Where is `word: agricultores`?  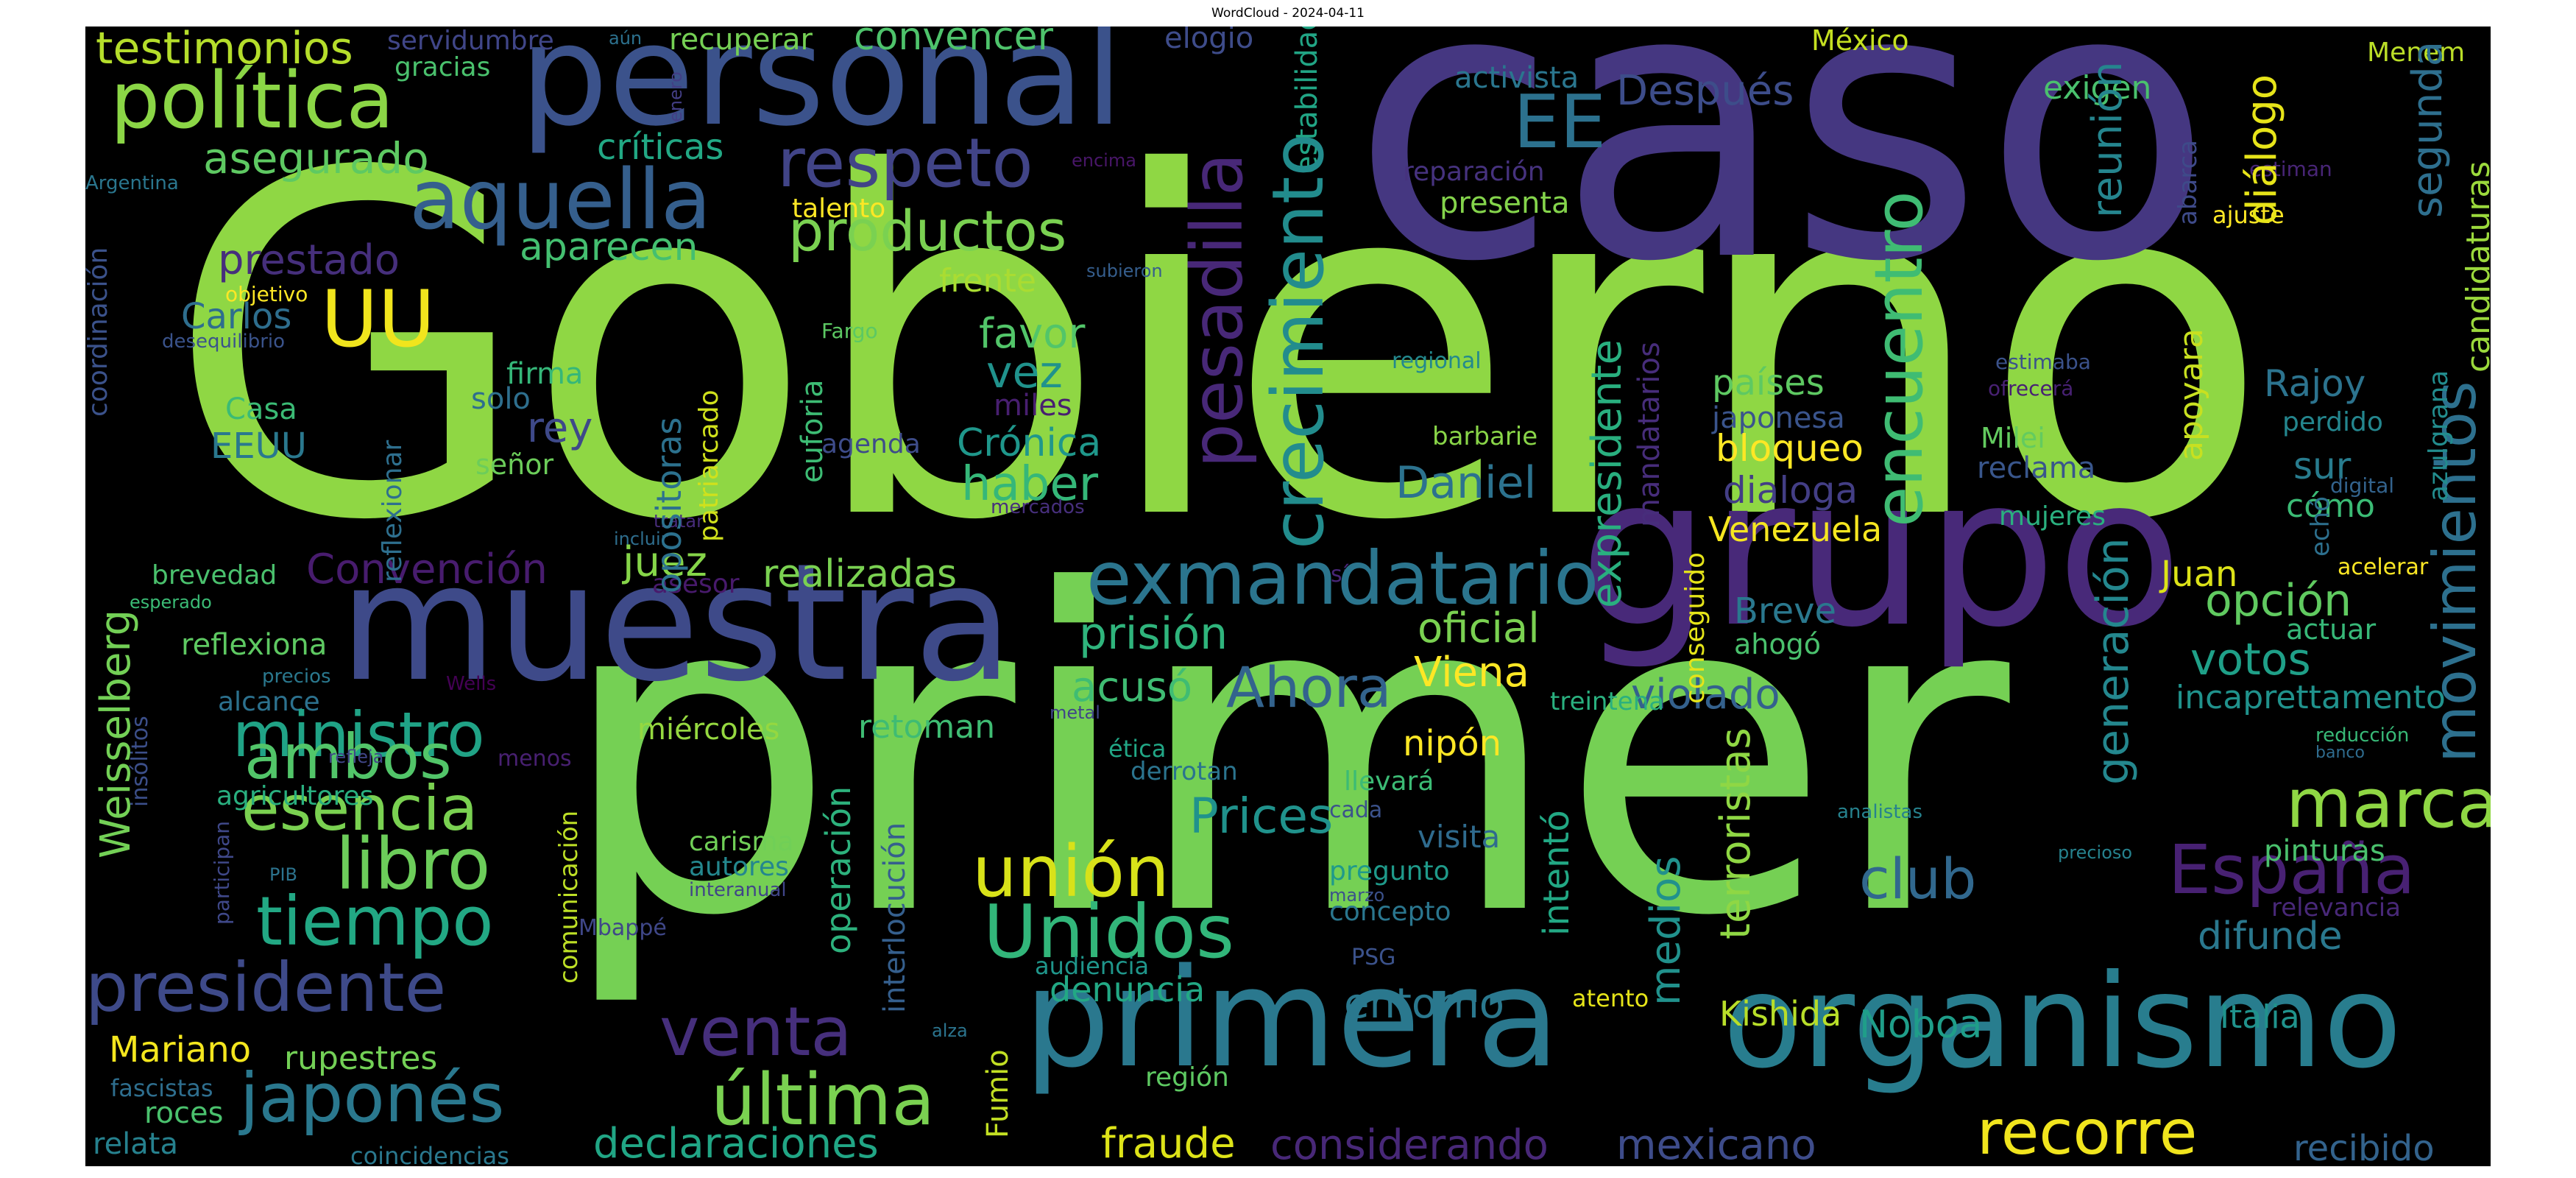
word: agricultores is located at coordinates (294, 796).